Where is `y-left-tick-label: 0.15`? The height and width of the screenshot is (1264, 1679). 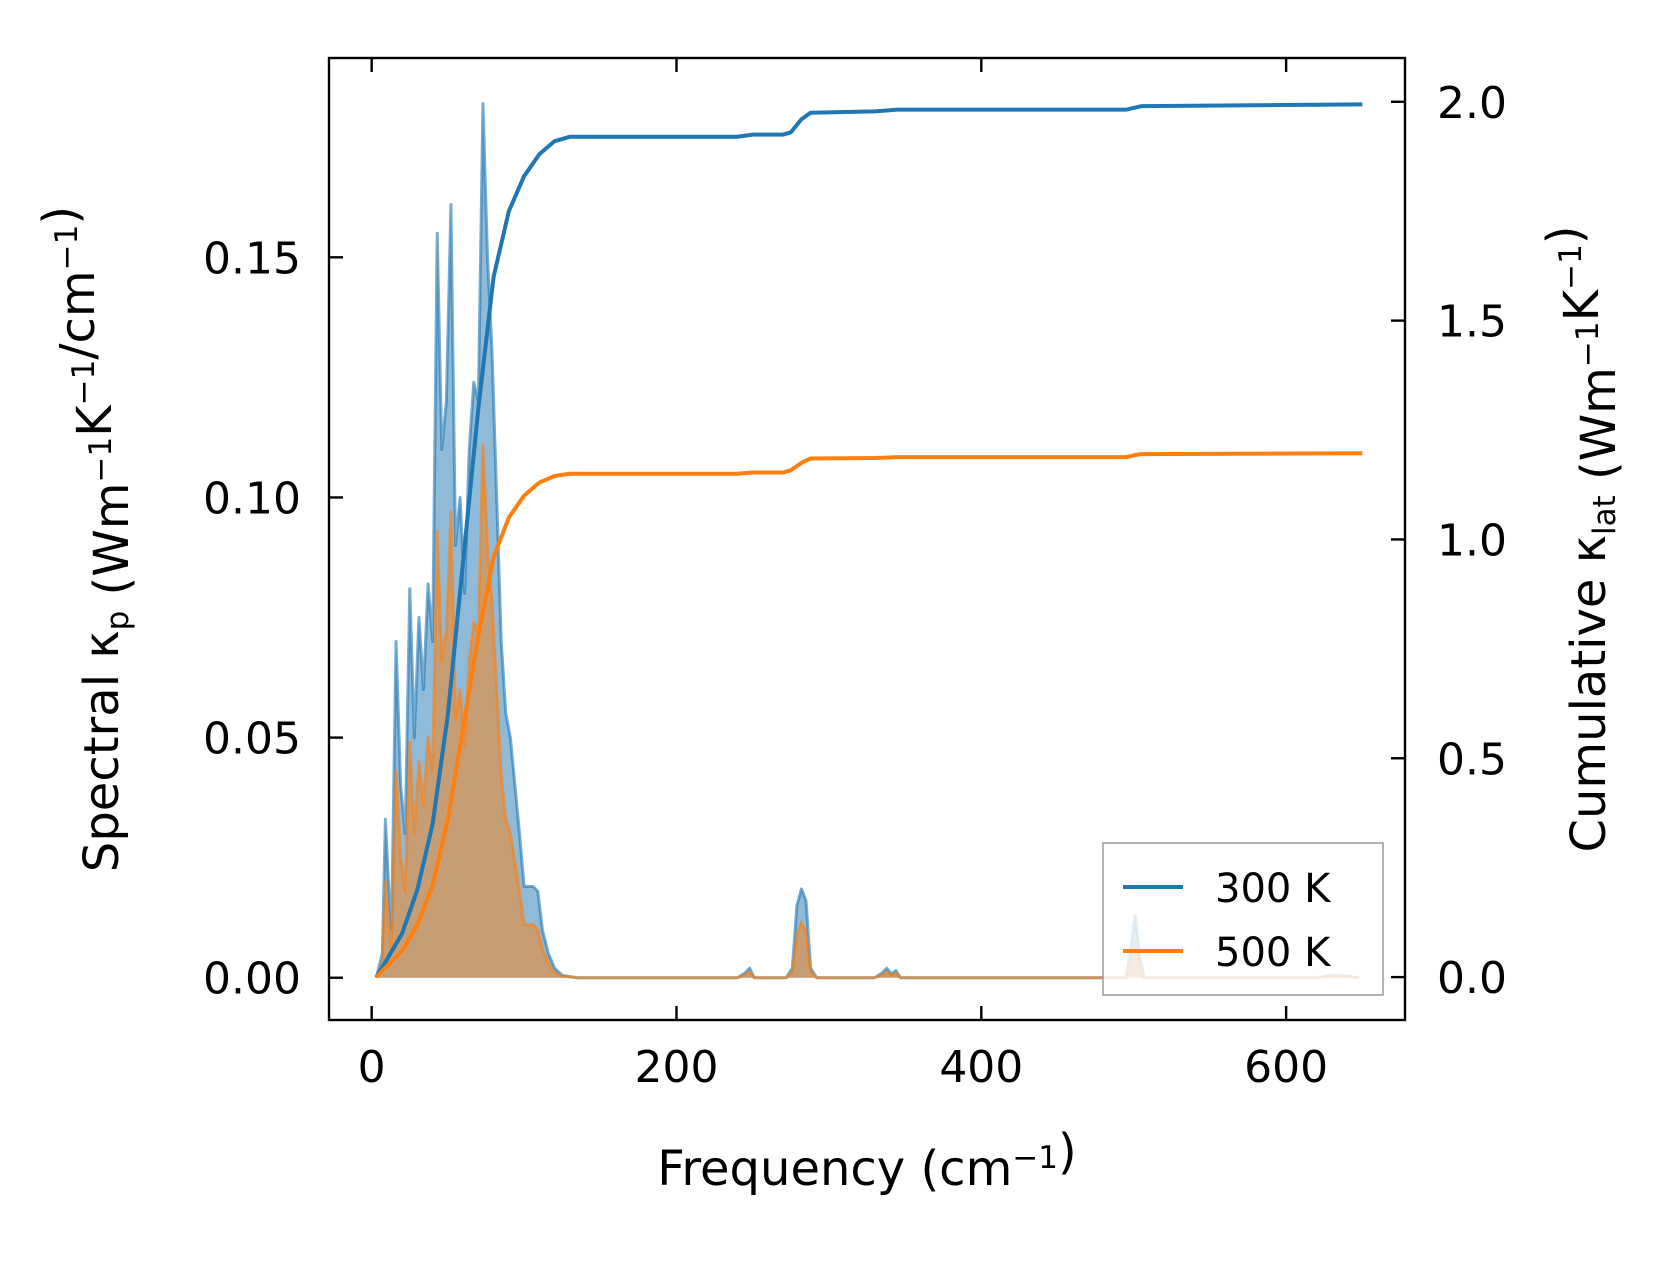
y-left-tick-label: 0.15 is located at coordinates (252, 258).